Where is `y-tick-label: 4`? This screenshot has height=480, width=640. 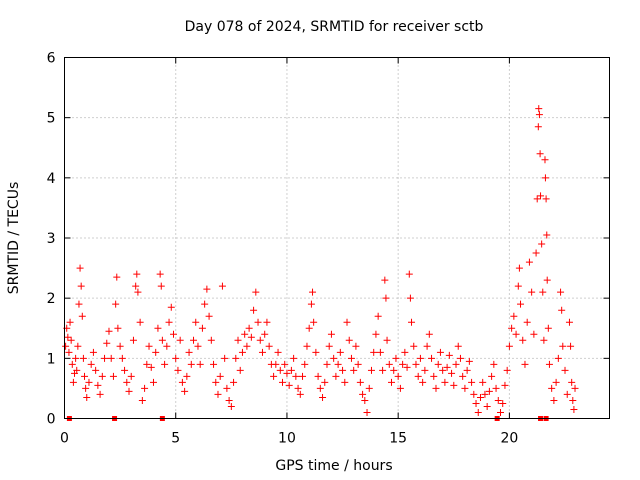
y-tick-label: 4 is located at coordinates (51, 179).